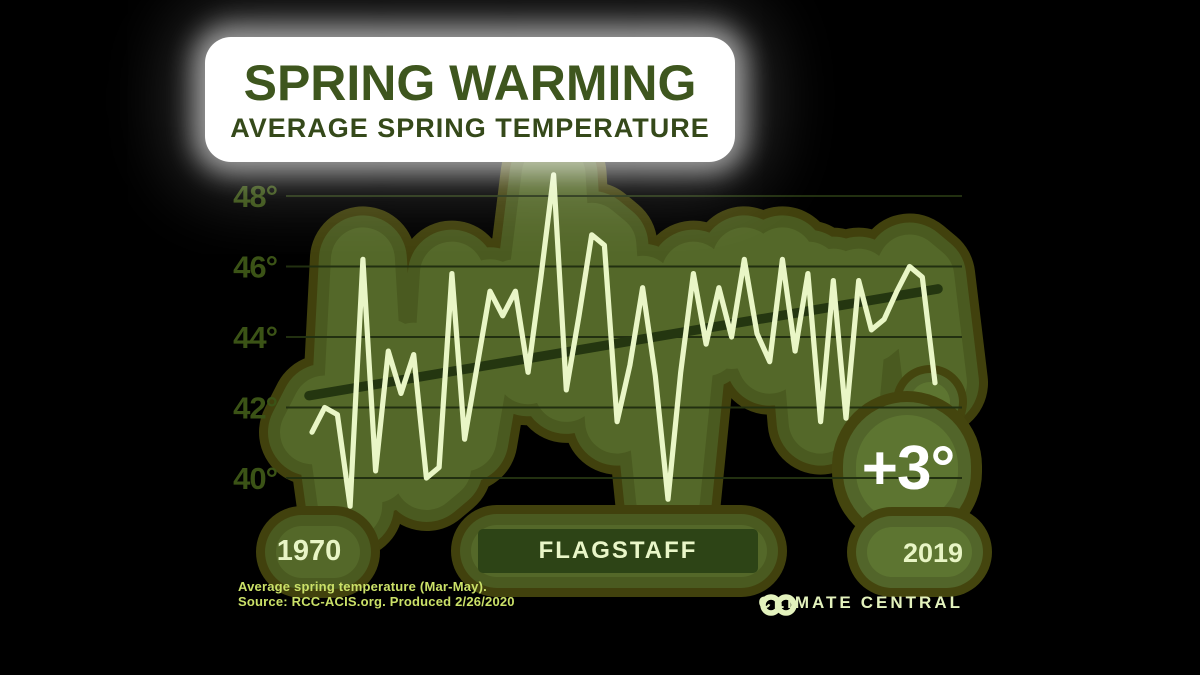  What do you see at coordinates (911, 602) in the screenshot?
I see `brand-word-central: CENTRAL` at bounding box center [911, 602].